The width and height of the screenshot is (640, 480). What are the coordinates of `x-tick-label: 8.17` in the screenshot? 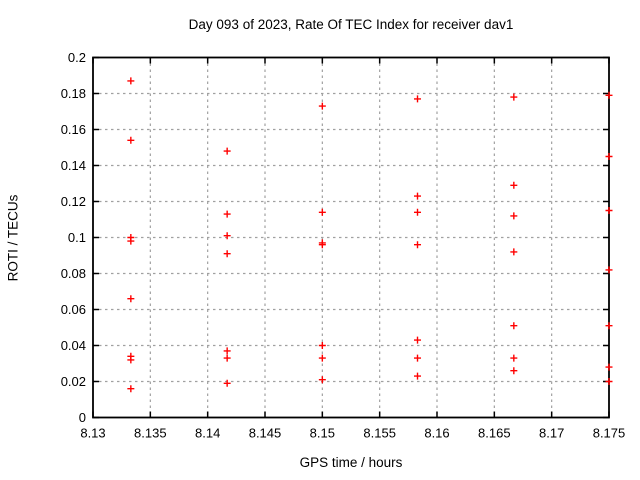 It's located at (551, 433).